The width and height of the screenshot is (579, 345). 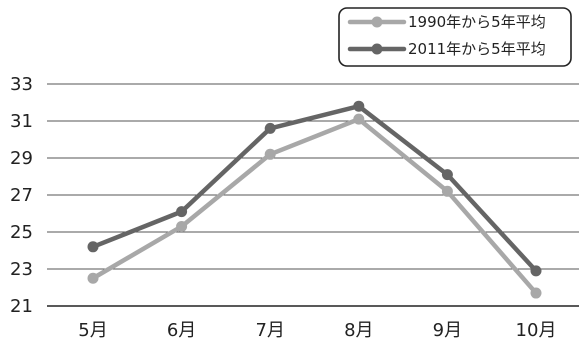 I want to click on legend-label-1990: 1990年から5年平均, so click(x=477, y=22).